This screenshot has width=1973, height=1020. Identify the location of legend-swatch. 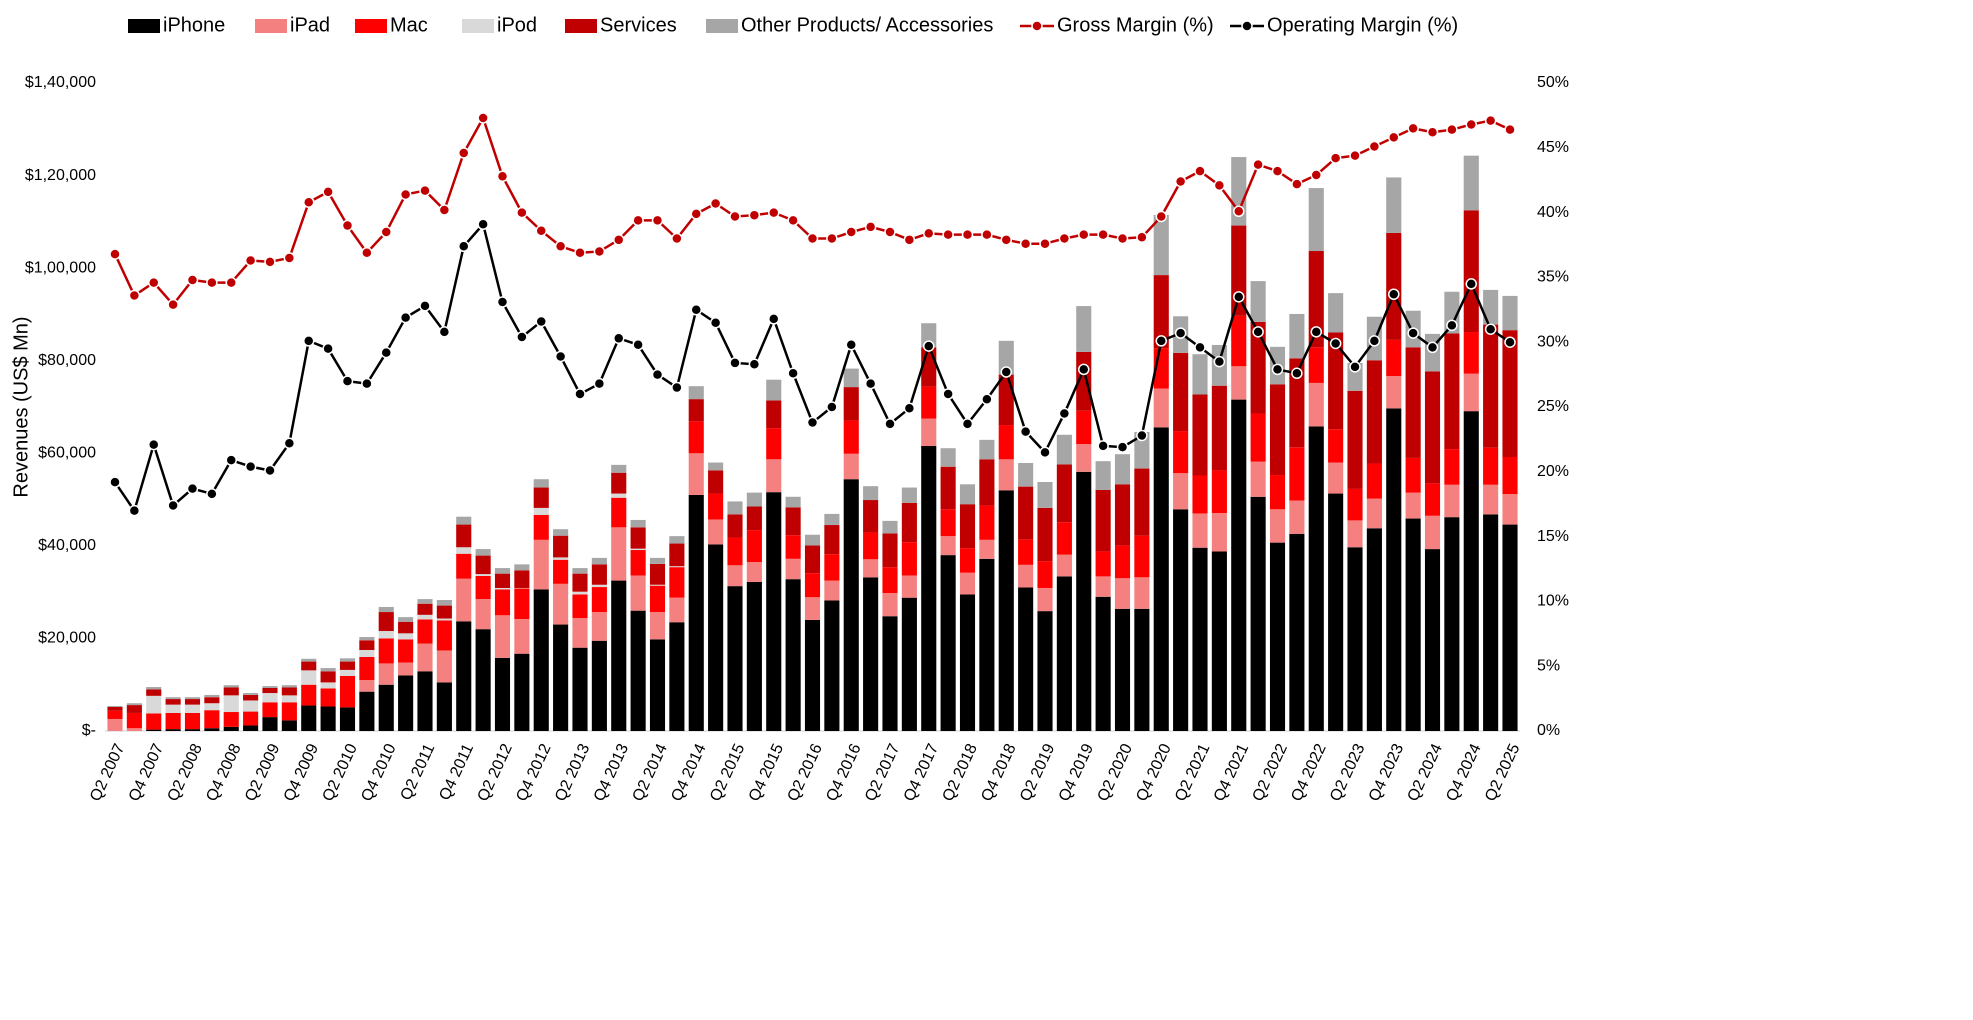
(144, 26).